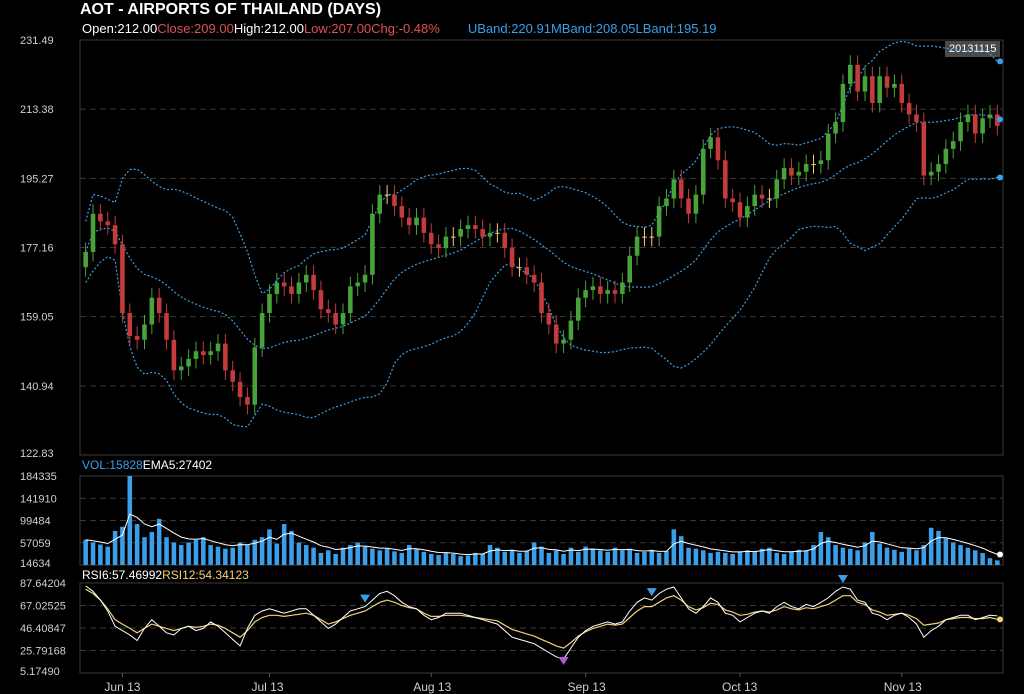 The width and height of the screenshot is (1024, 694). What do you see at coordinates (903, 687) in the screenshot?
I see `x-axis-label: Nov 13` at bounding box center [903, 687].